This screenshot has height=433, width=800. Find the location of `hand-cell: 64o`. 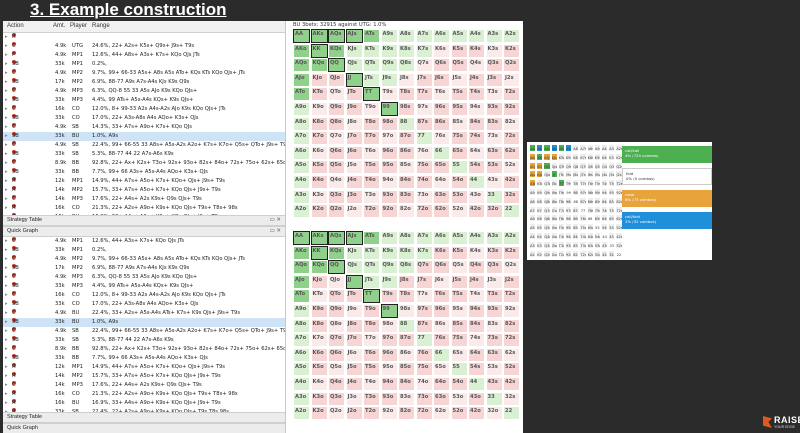

hand-cell: 64o is located at coordinates (441, 182).